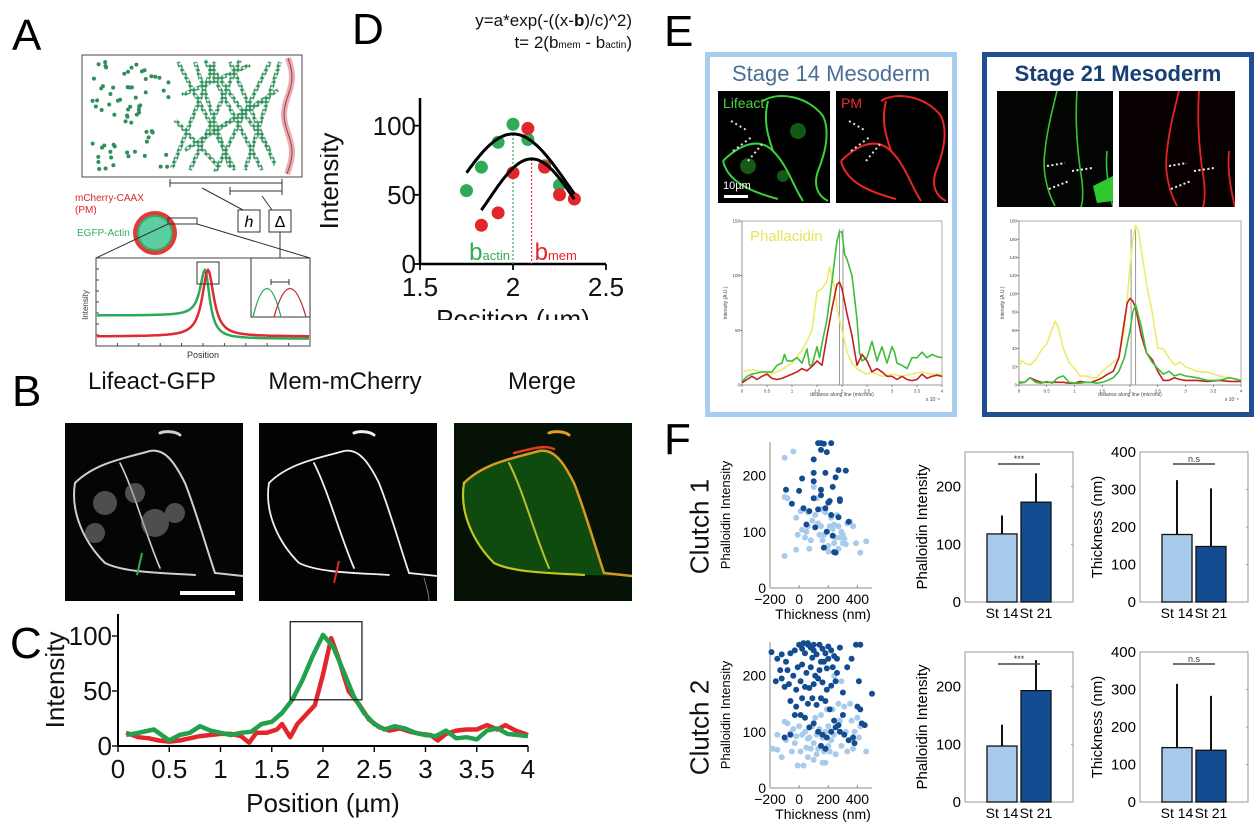  Describe the element at coordinates (27, 391) in the screenshot. I see `panel-letter-b: B` at that location.